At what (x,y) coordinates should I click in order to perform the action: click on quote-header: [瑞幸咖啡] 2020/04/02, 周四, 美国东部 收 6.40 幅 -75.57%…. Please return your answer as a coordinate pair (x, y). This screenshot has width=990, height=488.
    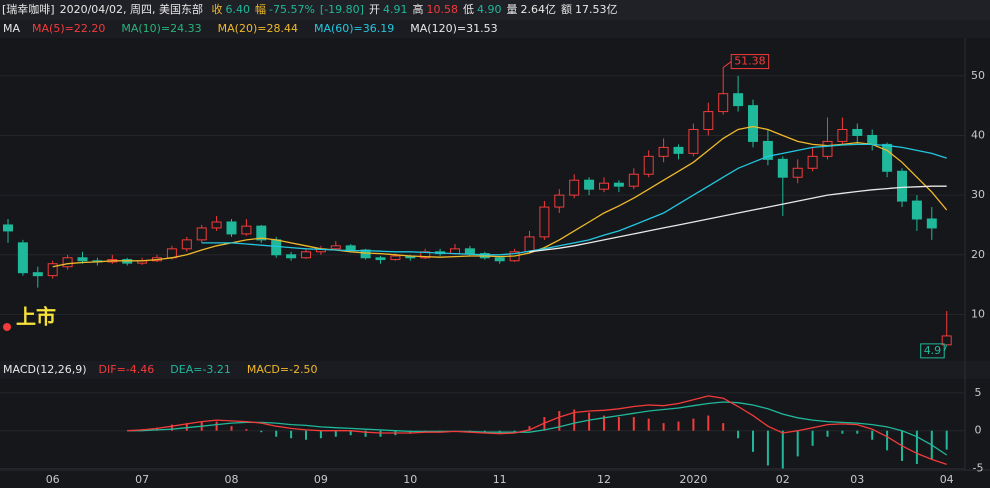
    Looking at the image, I should click on (495, 10).